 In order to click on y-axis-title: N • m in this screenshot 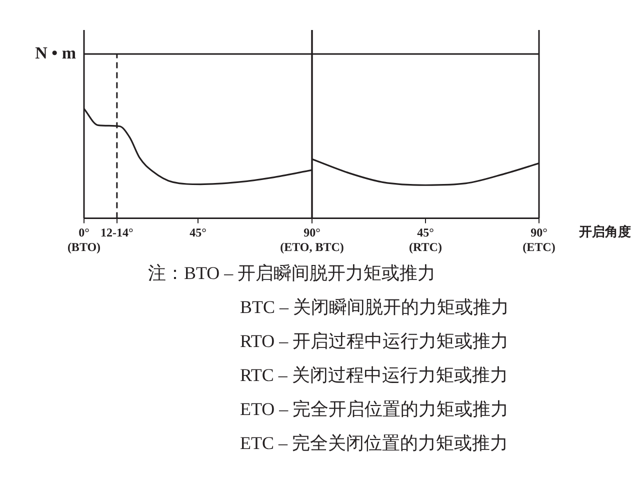, I will do `click(55, 52)`.